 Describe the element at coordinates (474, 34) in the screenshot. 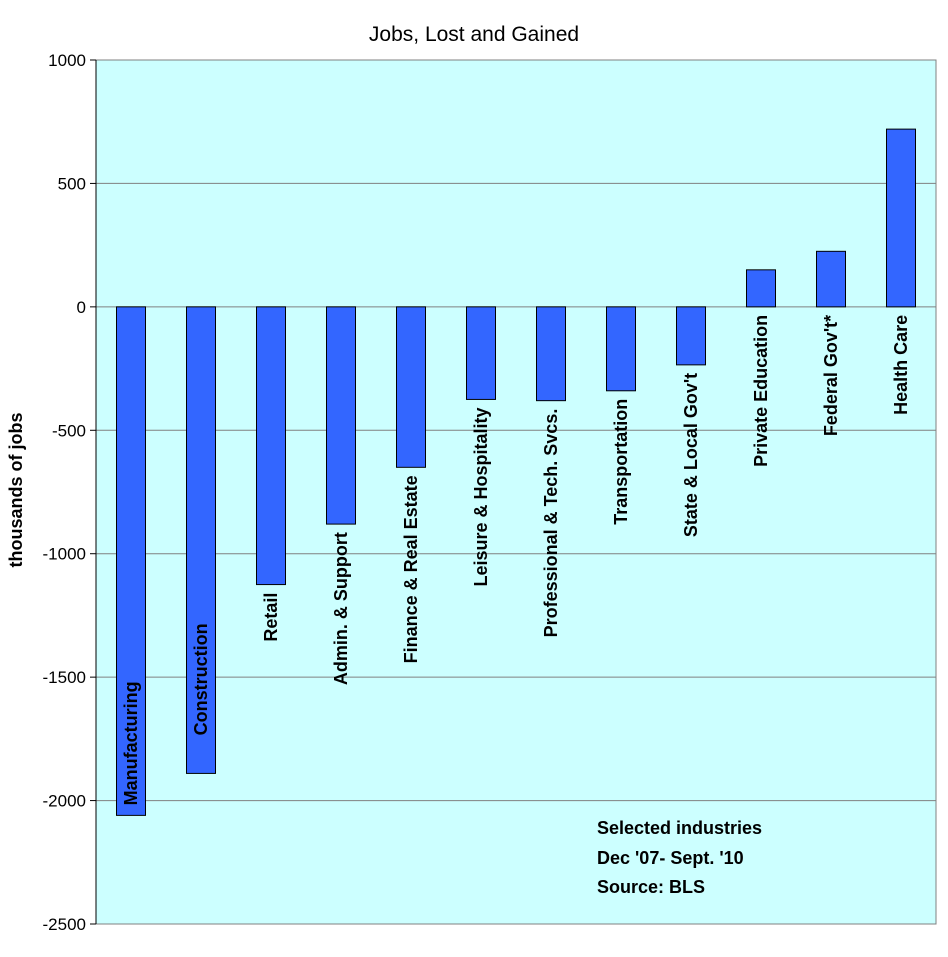

I see `chart-title: Jobs, Lost and Gained` at that location.